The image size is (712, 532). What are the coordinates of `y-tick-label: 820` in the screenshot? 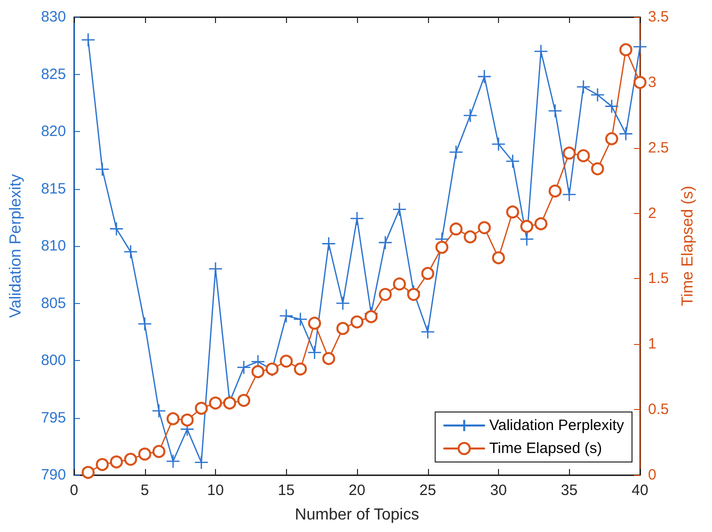 It's located at (53, 131).